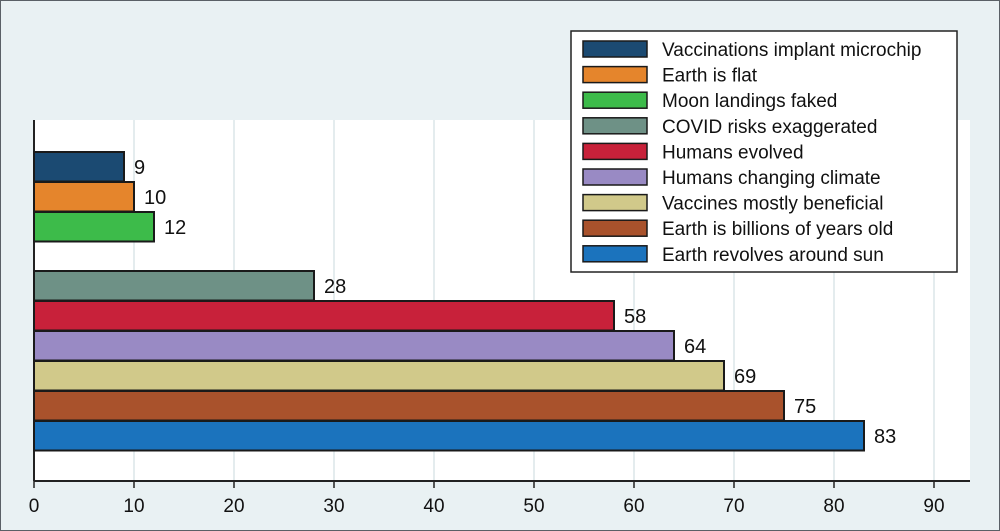 The height and width of the screenshot is (531, 1000). What do you see at coordinates (773, 255) in the screenshot?
I see `legend-label: Earth revolves around sun` at bounding box center [773, 255].